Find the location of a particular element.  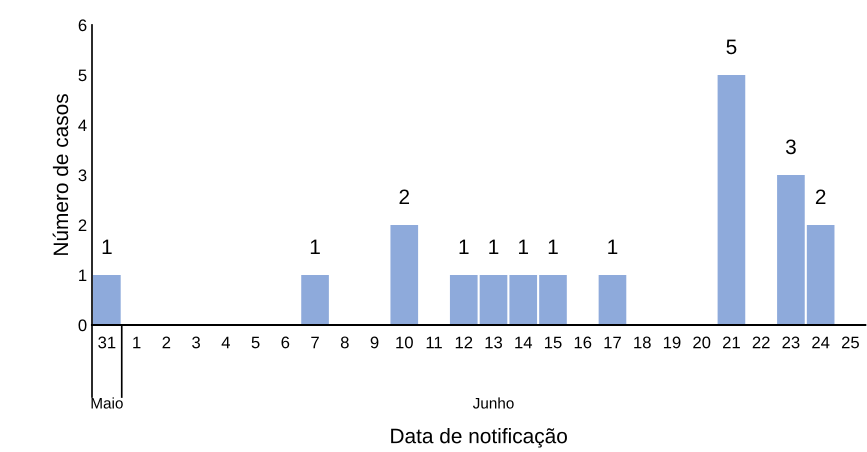

x-tick-label: 10 is located at coordinates (404, 342).